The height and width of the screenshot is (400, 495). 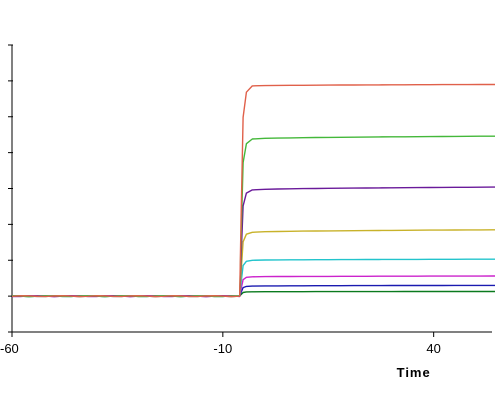 What do you see at coordinates (414, 372) in the screenshot?
I see `x-axis-title: Time` at bounding box center [414, 372].